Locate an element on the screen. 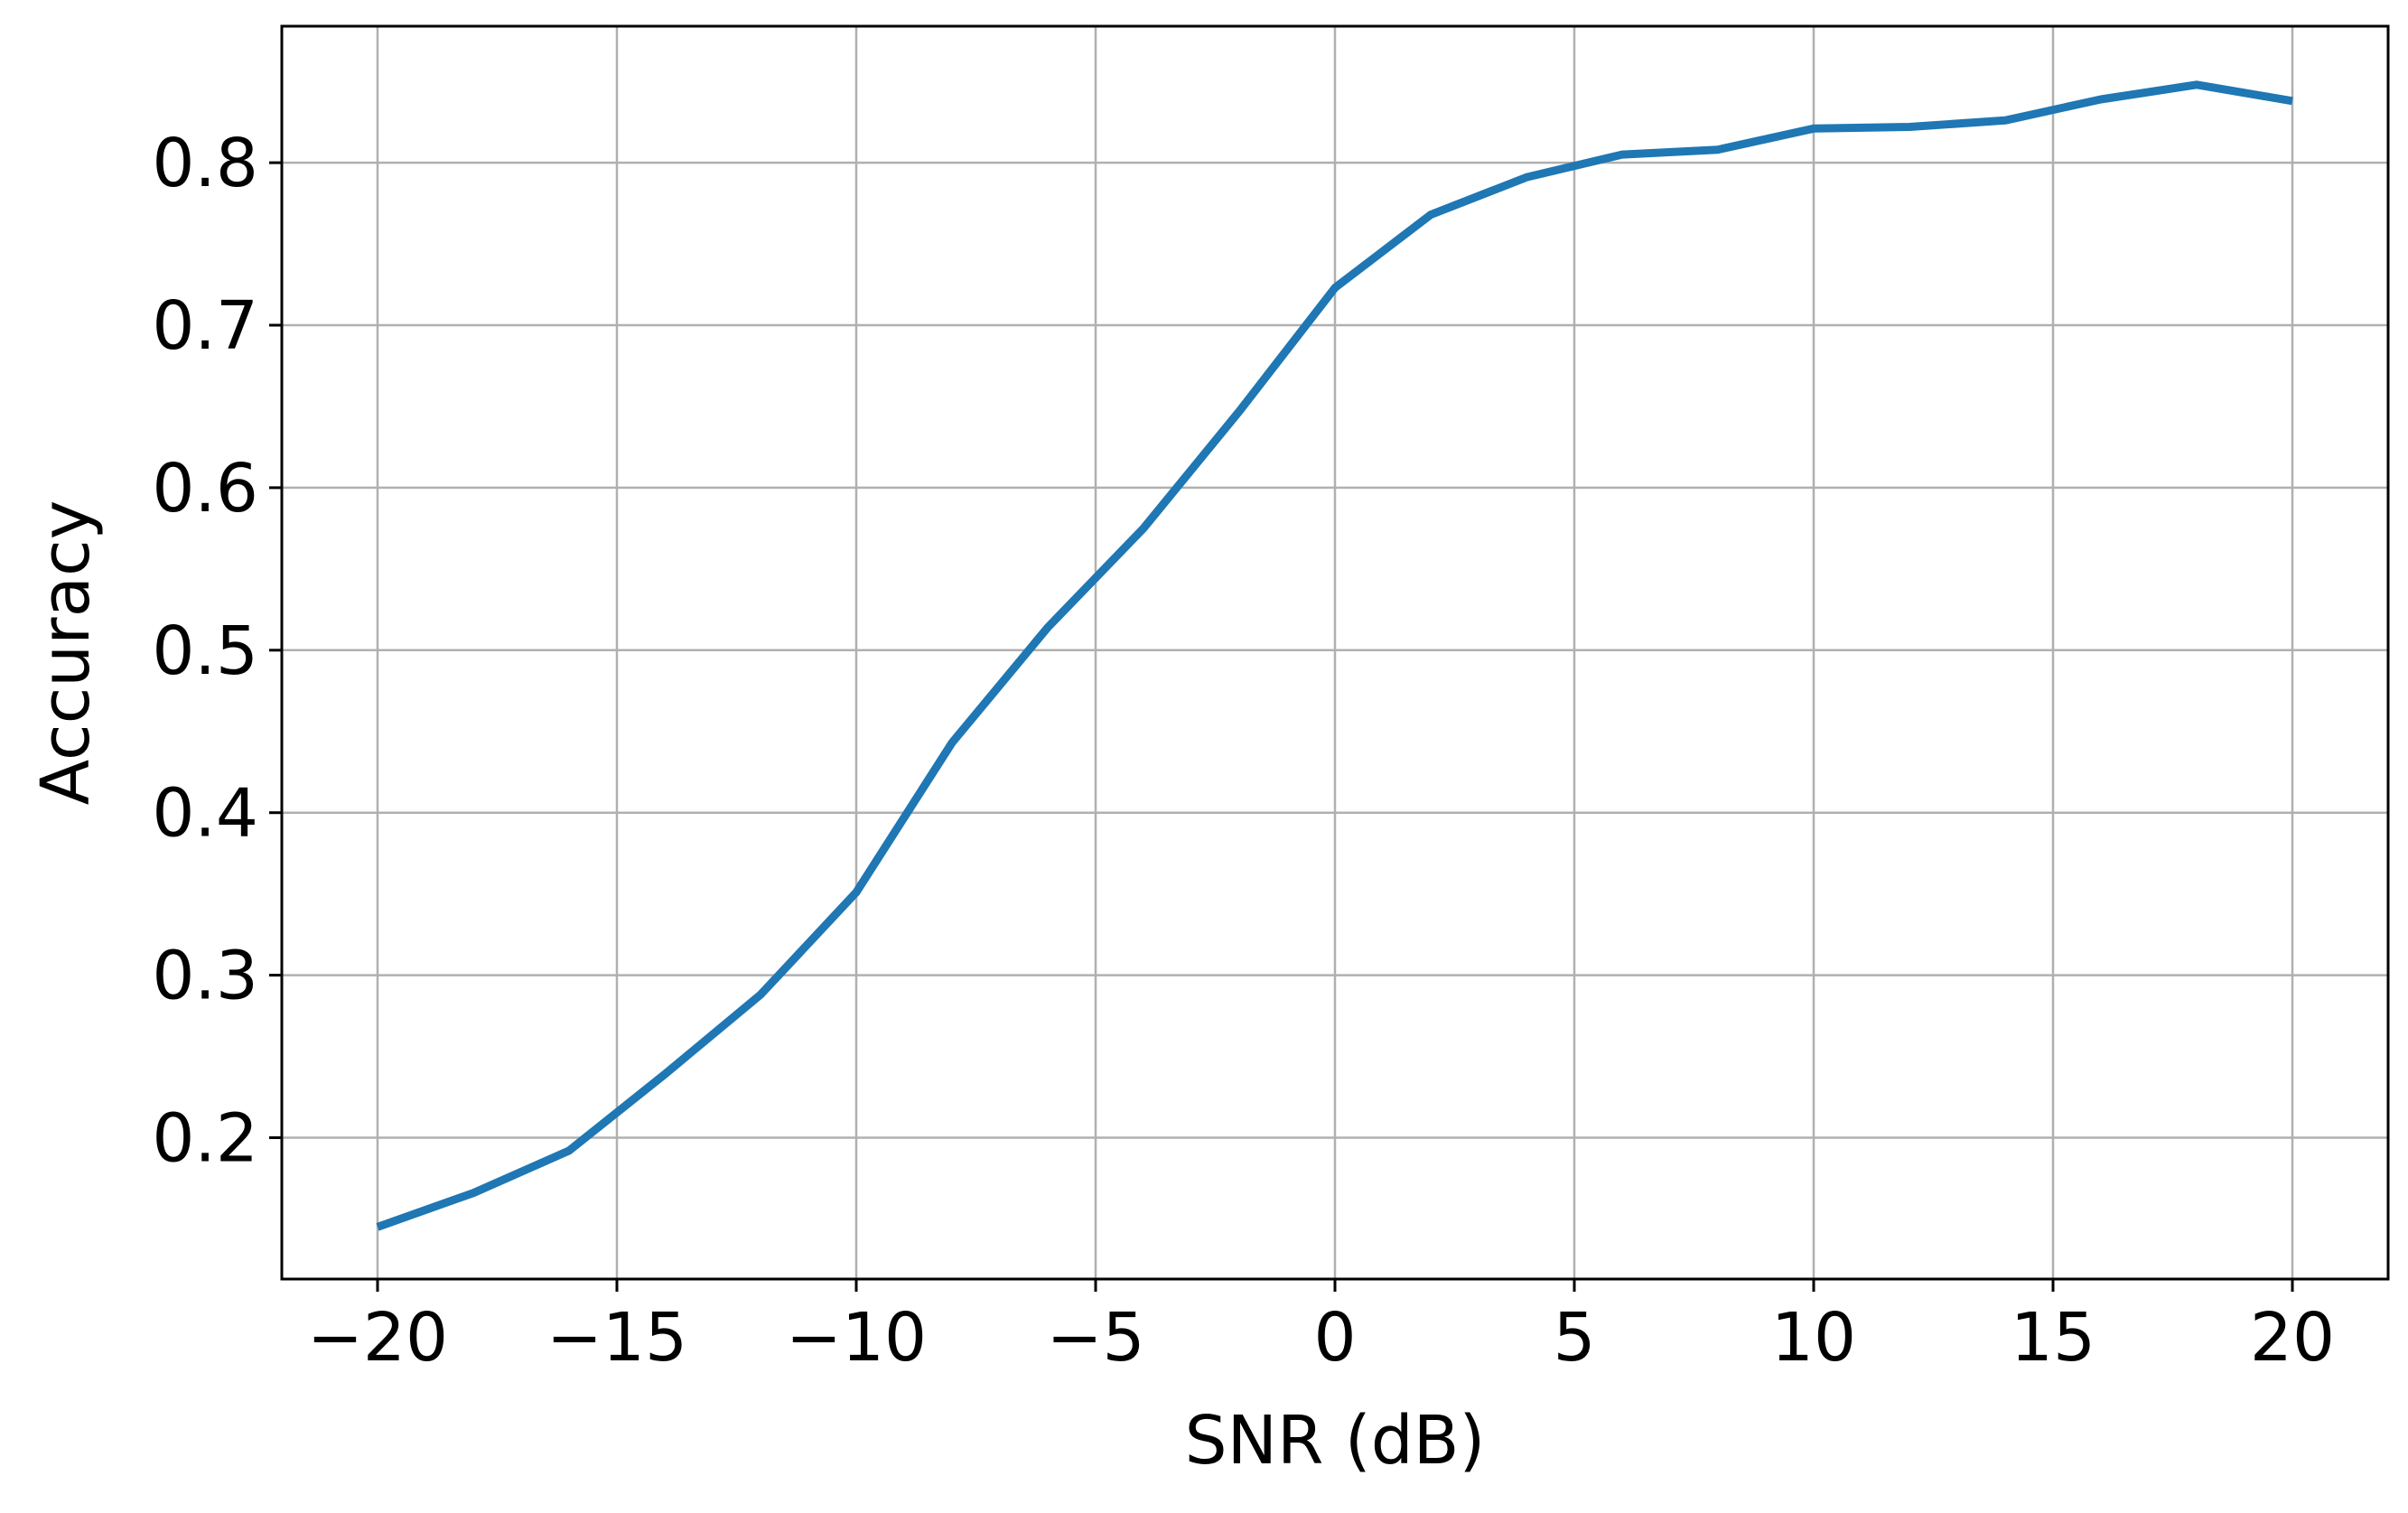  x-tick-label: 20 is located at coordinates (2292, 1338).